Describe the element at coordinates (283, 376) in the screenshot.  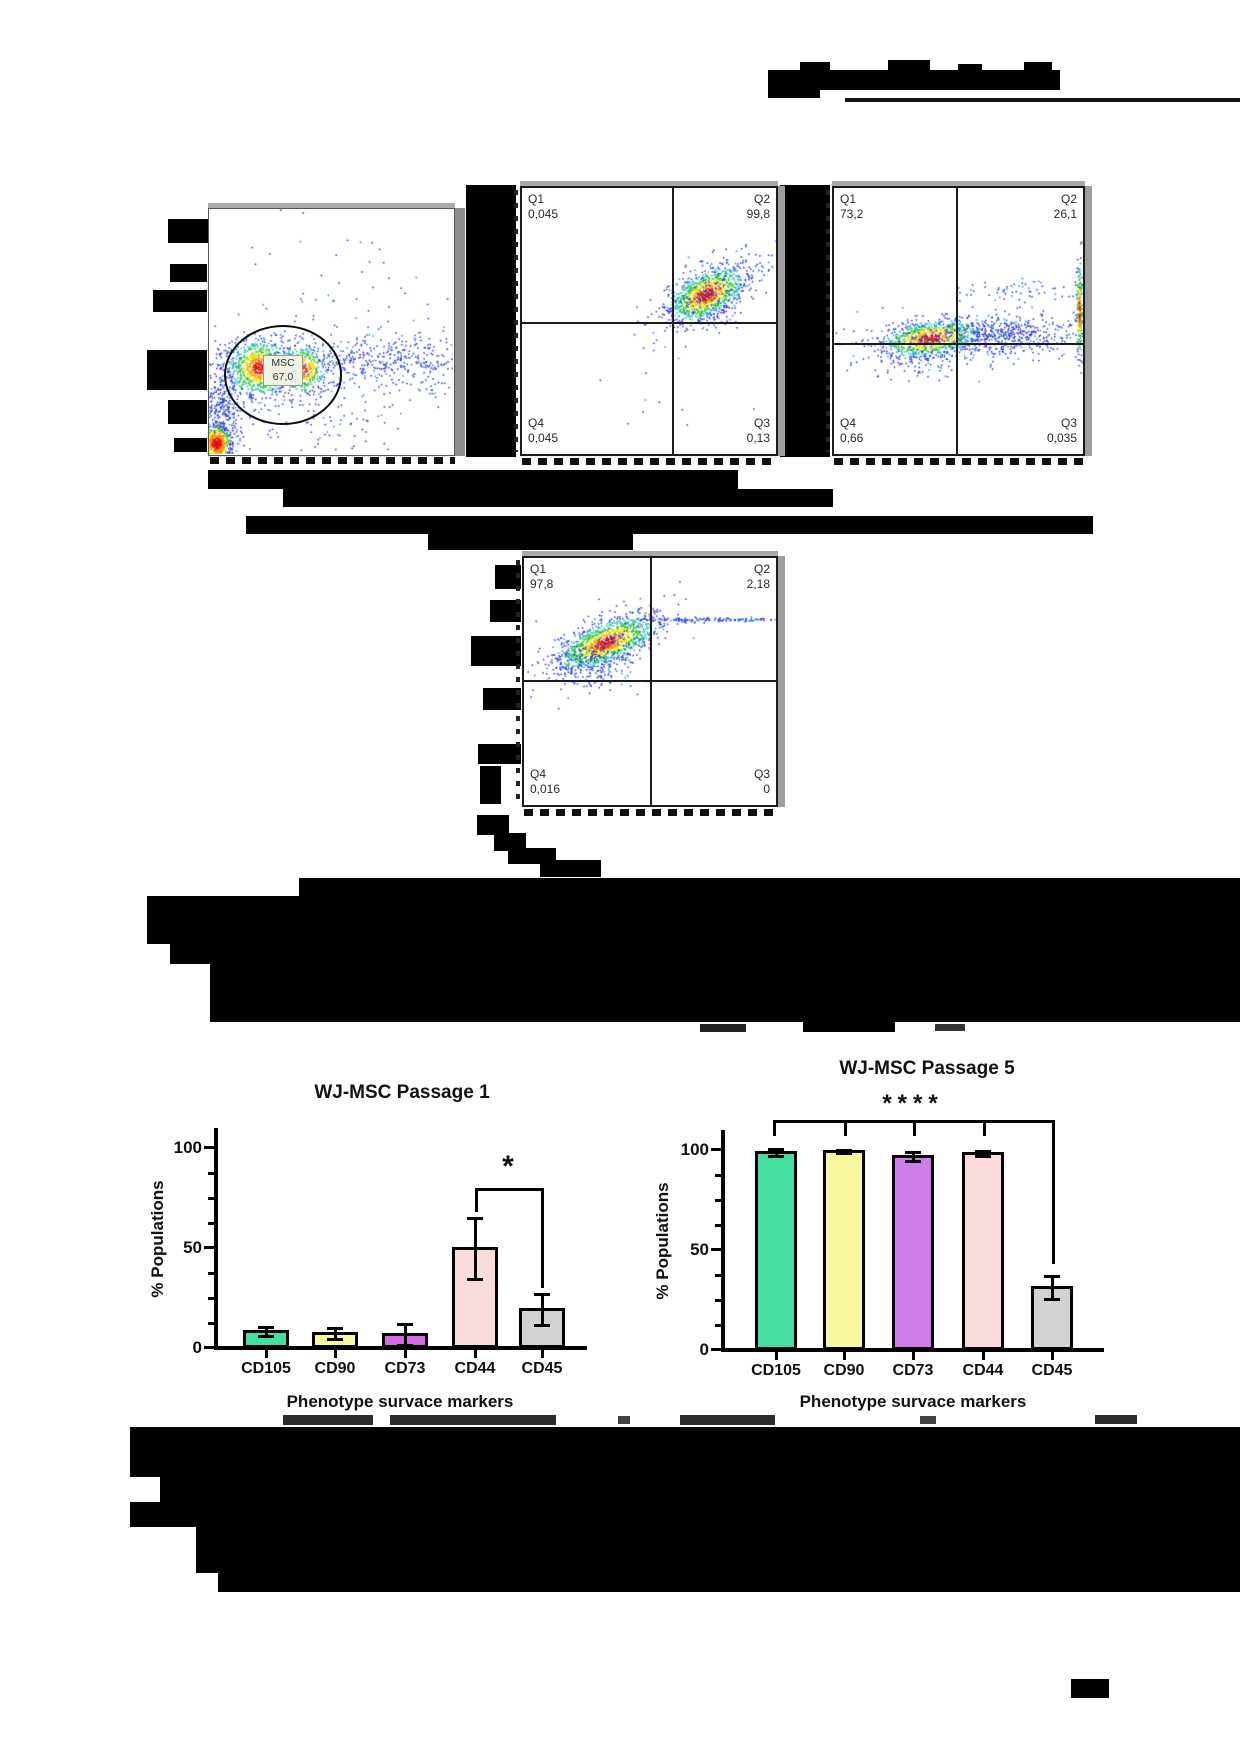
I see `gate-value: 67,0` at that location.